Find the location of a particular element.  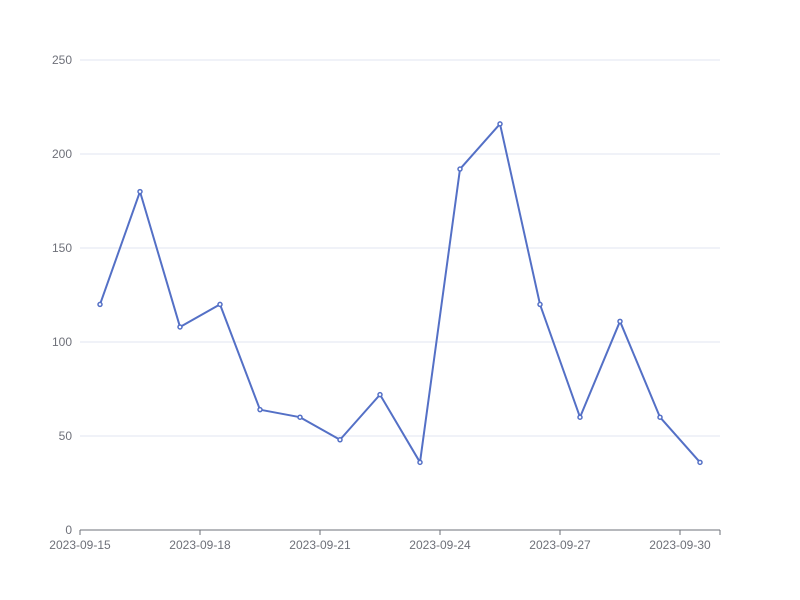

y-tick-label: 250 is located at coordinates (62, 60).